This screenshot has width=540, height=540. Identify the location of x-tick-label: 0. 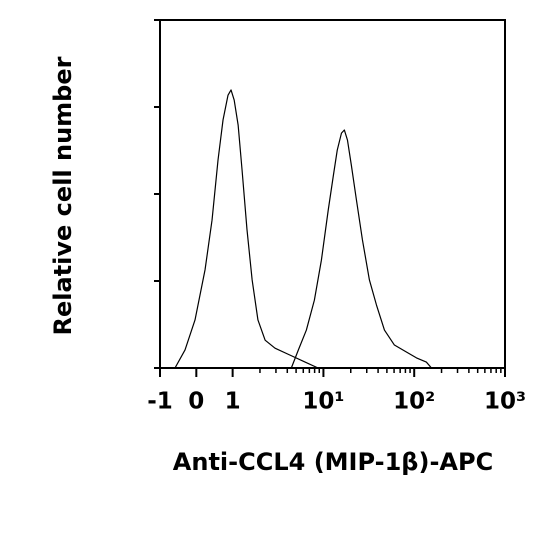
(196, 402).